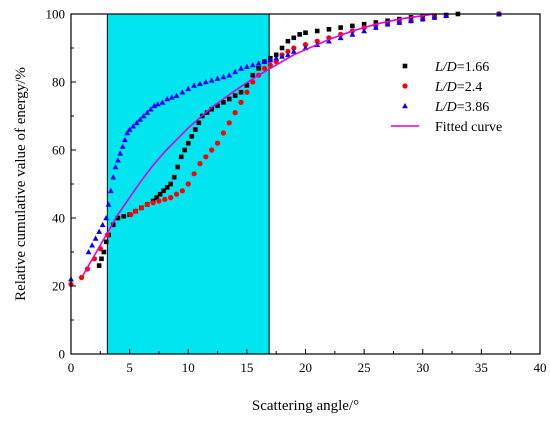 The image size is (550, 423). What do you see at coordinates (473, 67) in the screenshot?
I see `legend-label-part: =1.66` at bounding box center [473, 67].